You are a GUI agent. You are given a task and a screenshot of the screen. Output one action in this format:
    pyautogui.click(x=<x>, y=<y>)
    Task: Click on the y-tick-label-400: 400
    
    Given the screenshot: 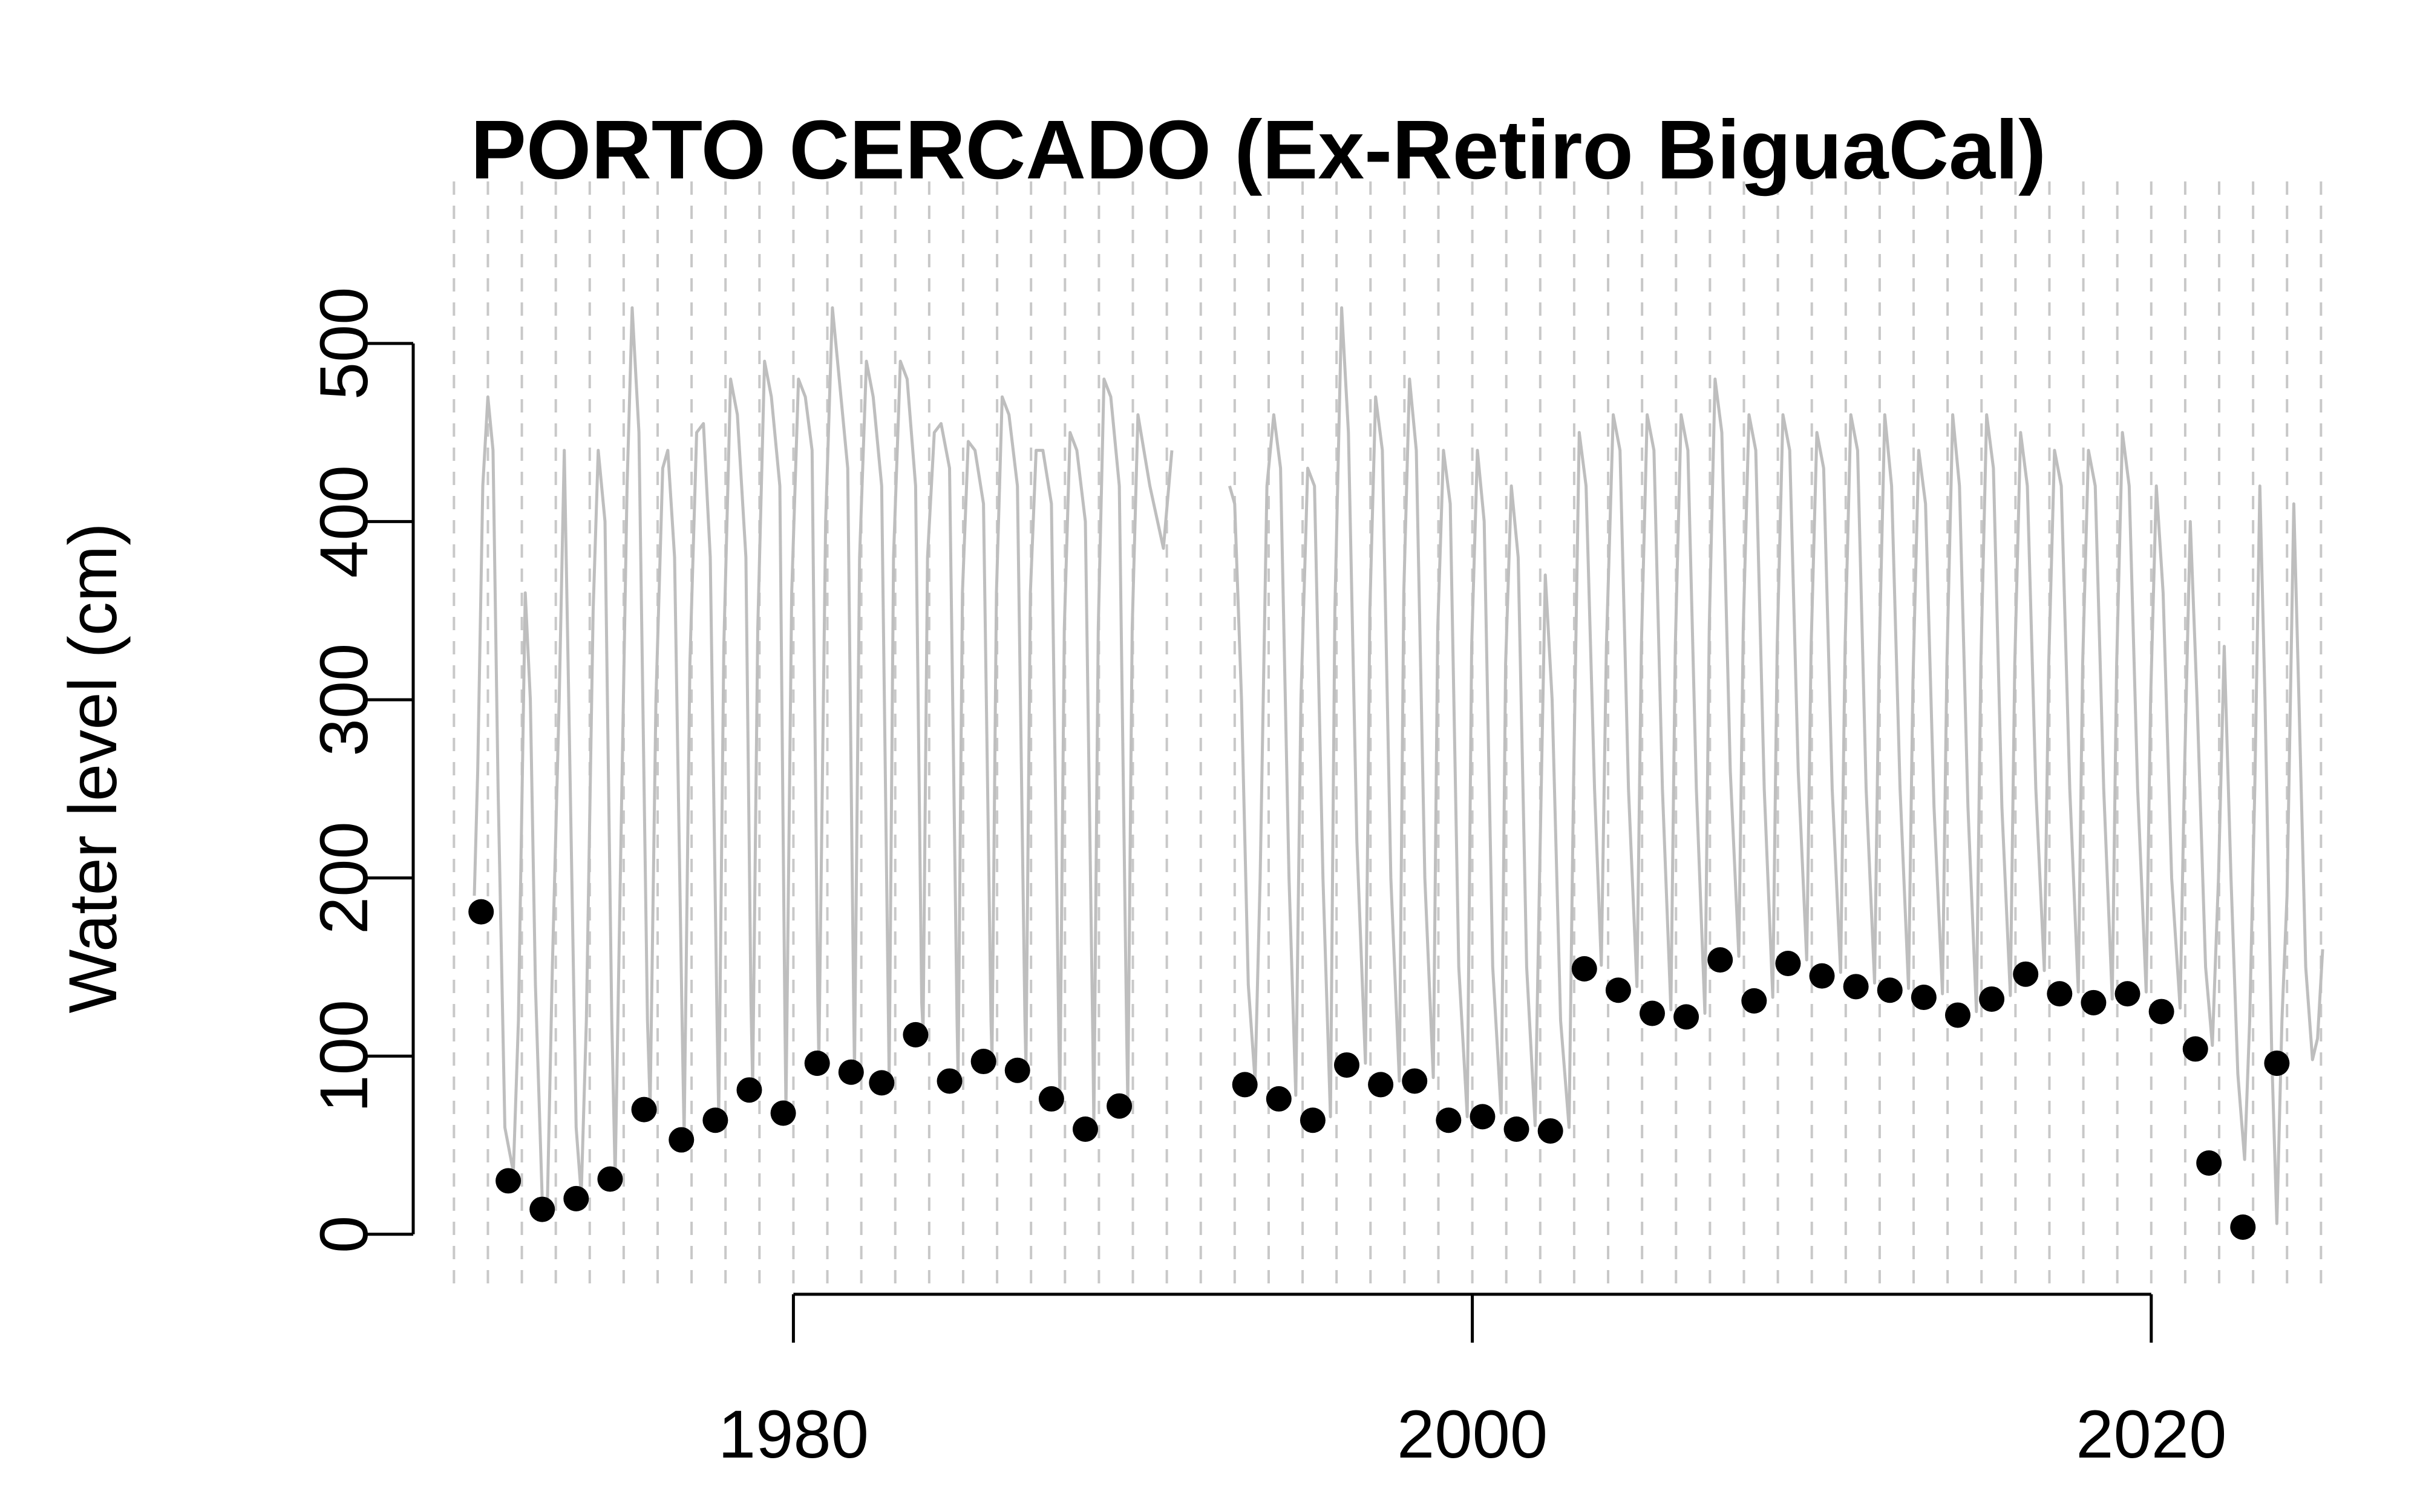 What is the action you would take?
    pyautogui.click(x=344, y=521)
    